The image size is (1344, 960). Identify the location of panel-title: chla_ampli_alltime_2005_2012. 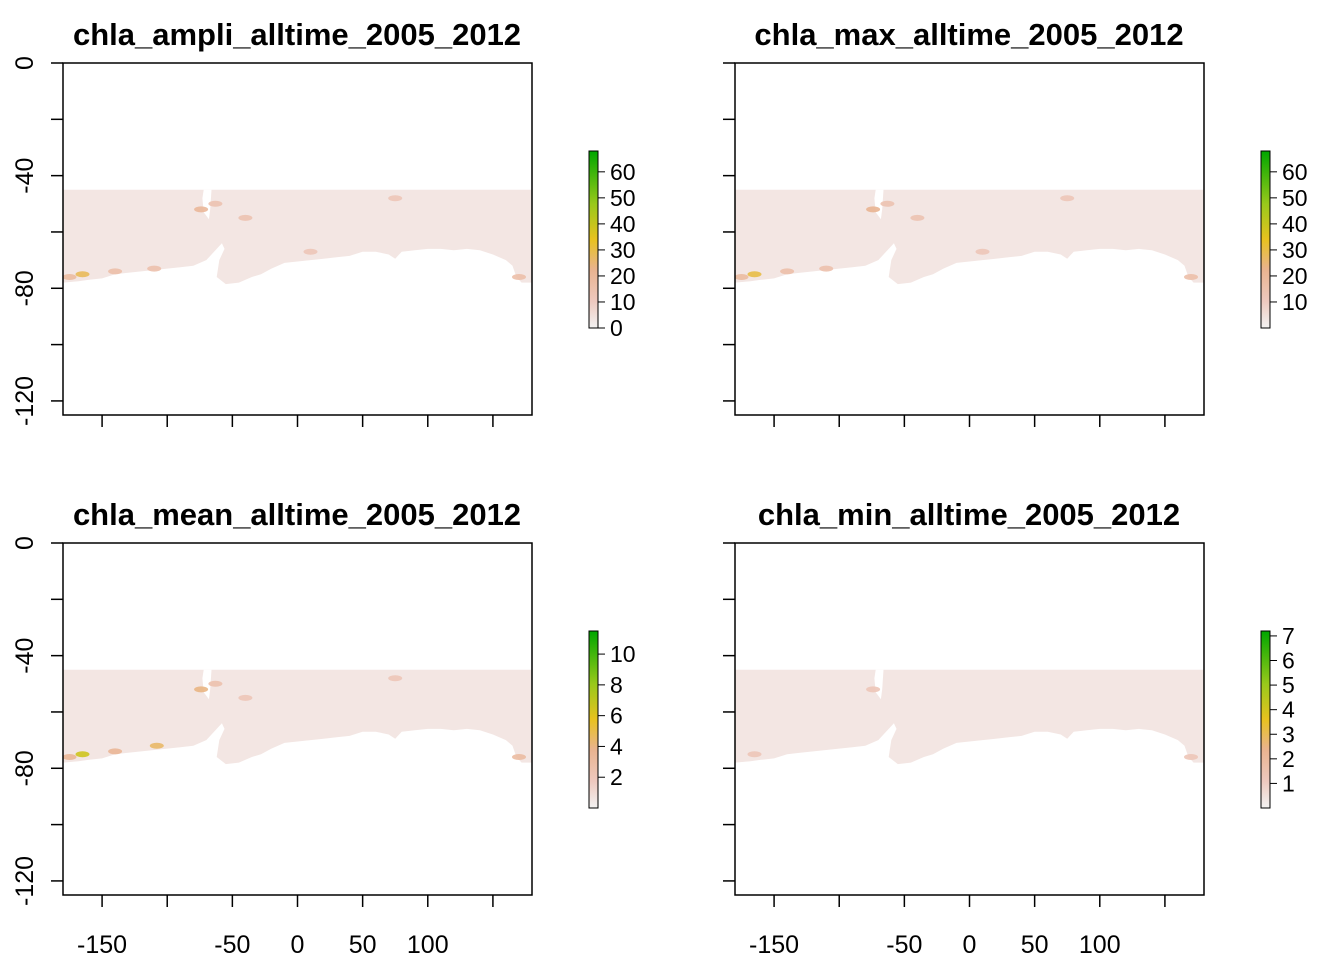
(297, 34).